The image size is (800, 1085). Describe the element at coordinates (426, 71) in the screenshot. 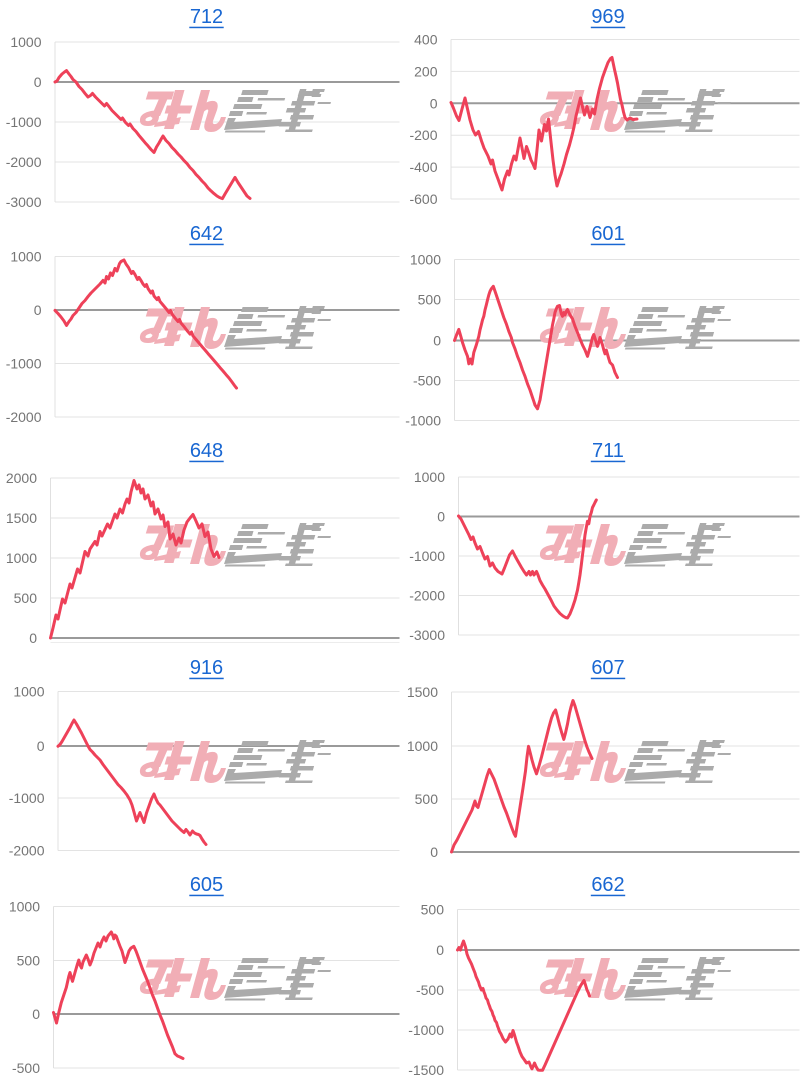

I see `svg-text: 200` at that location.